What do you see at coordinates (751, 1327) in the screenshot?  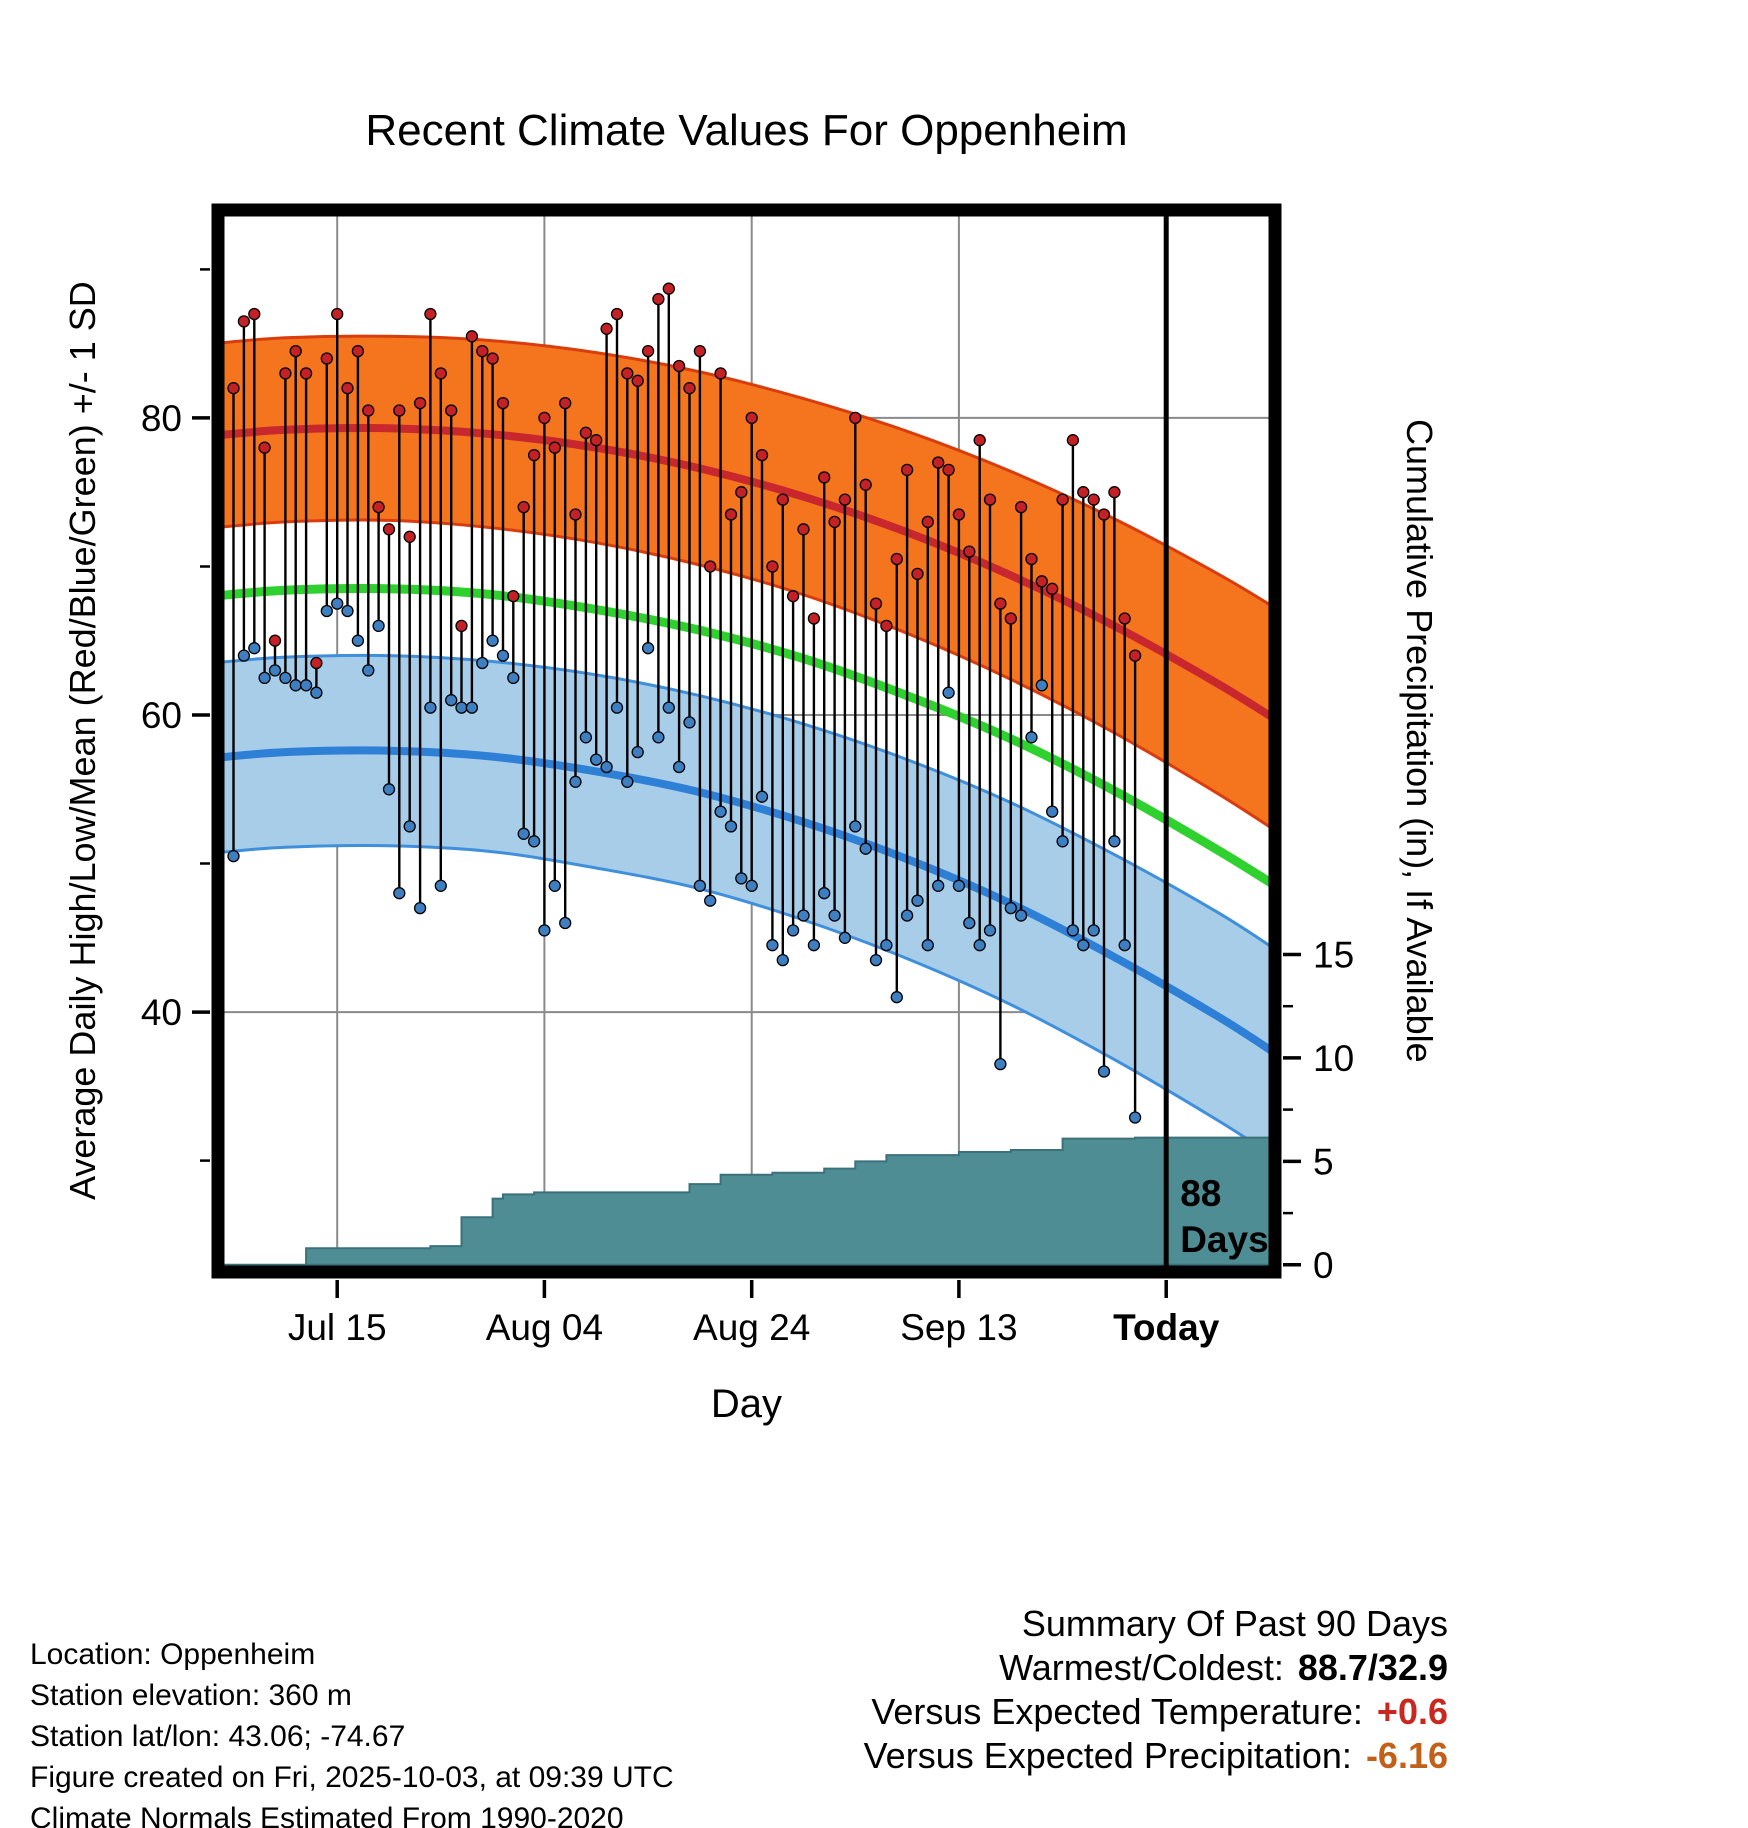 I see `x-tick-label: Aug 24` at bounding box center [751, 1327].